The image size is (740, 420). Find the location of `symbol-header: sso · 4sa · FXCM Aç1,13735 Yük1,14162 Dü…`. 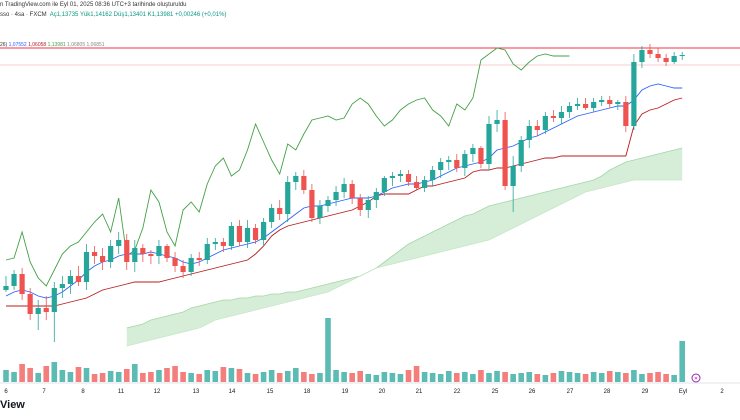

symbol-header: sso · 4sa · FXCM Aç1,13735 Yük1,14162 Dü… is located at coordinates (113, 15).